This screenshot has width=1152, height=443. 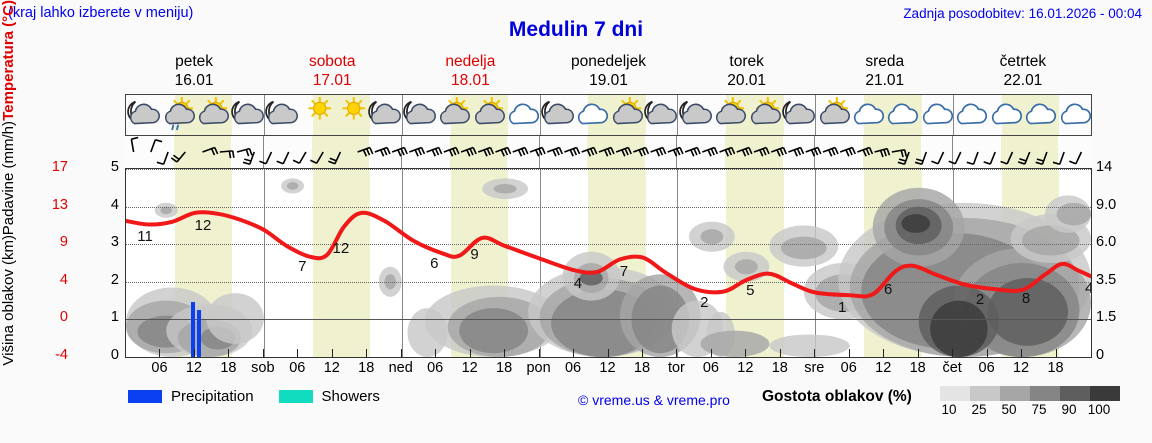 What do you see at coordinates (1009, 409) in the screenshot?
I see `cloud-density-step-label-2: 50` at bounding box center [1009, 409].